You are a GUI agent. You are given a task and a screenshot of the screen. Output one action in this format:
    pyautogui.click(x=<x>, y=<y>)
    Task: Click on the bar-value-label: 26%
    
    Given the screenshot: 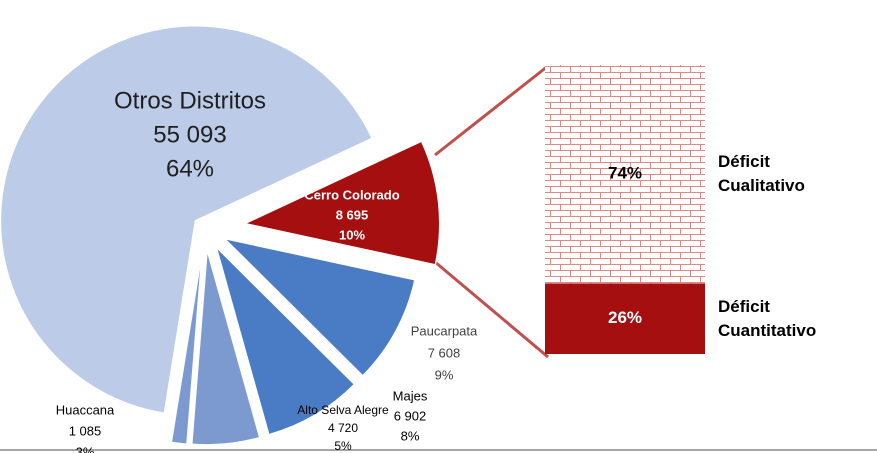 What is the action you would take?
    pyautogui.click(x=625, y=317)
    